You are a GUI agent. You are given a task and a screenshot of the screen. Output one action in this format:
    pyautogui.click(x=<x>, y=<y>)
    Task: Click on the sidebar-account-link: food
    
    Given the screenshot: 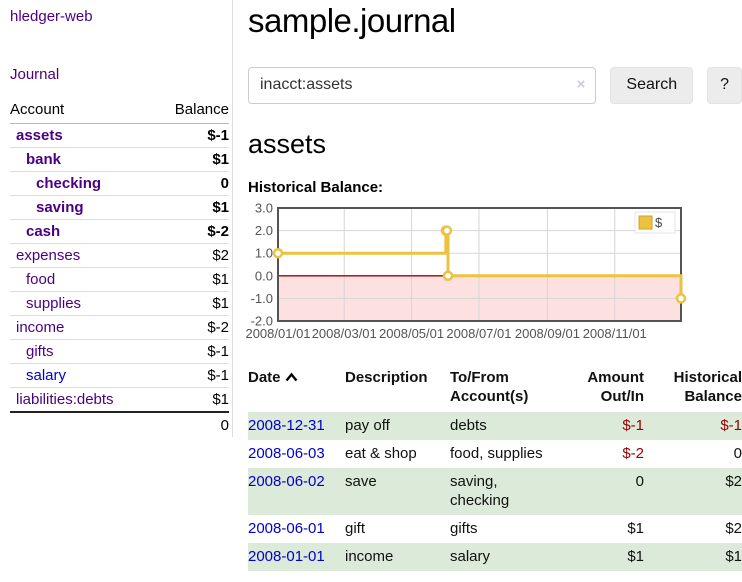 What is the action you would take?
    pyautogui.click(x=41, y=279)
    